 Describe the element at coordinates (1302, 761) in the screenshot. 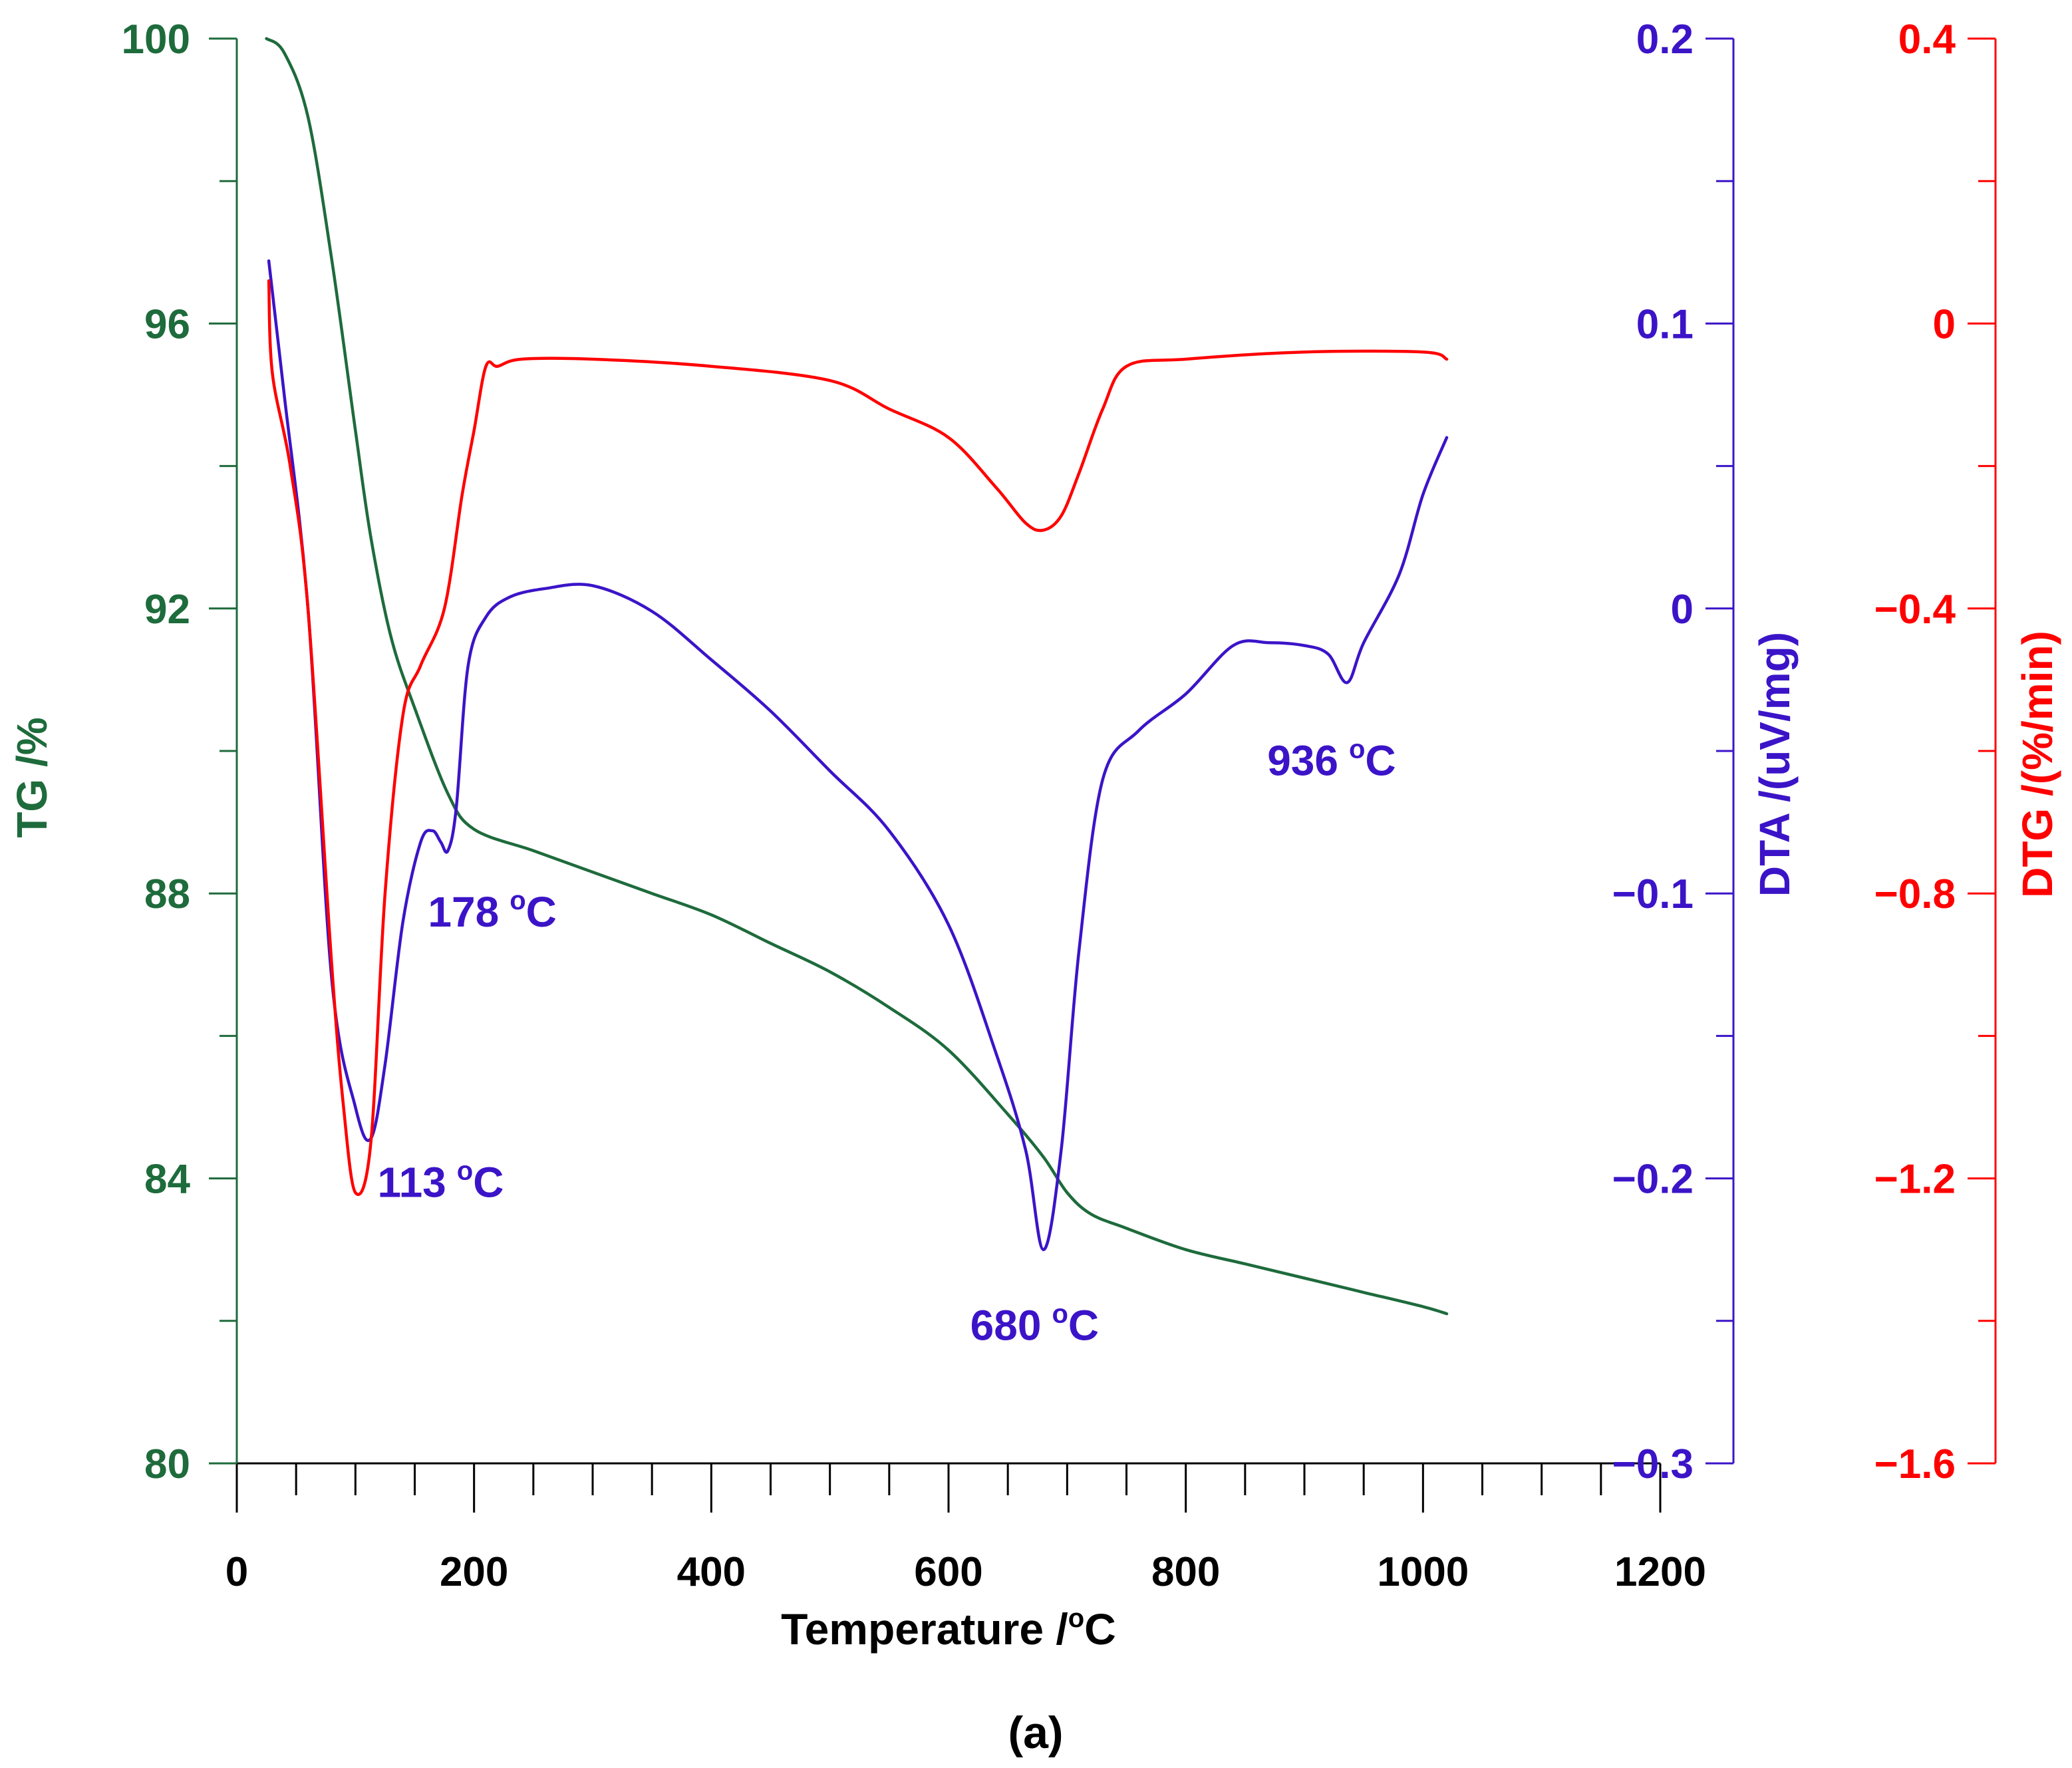

I see `peak-label-value: 936` at that location.